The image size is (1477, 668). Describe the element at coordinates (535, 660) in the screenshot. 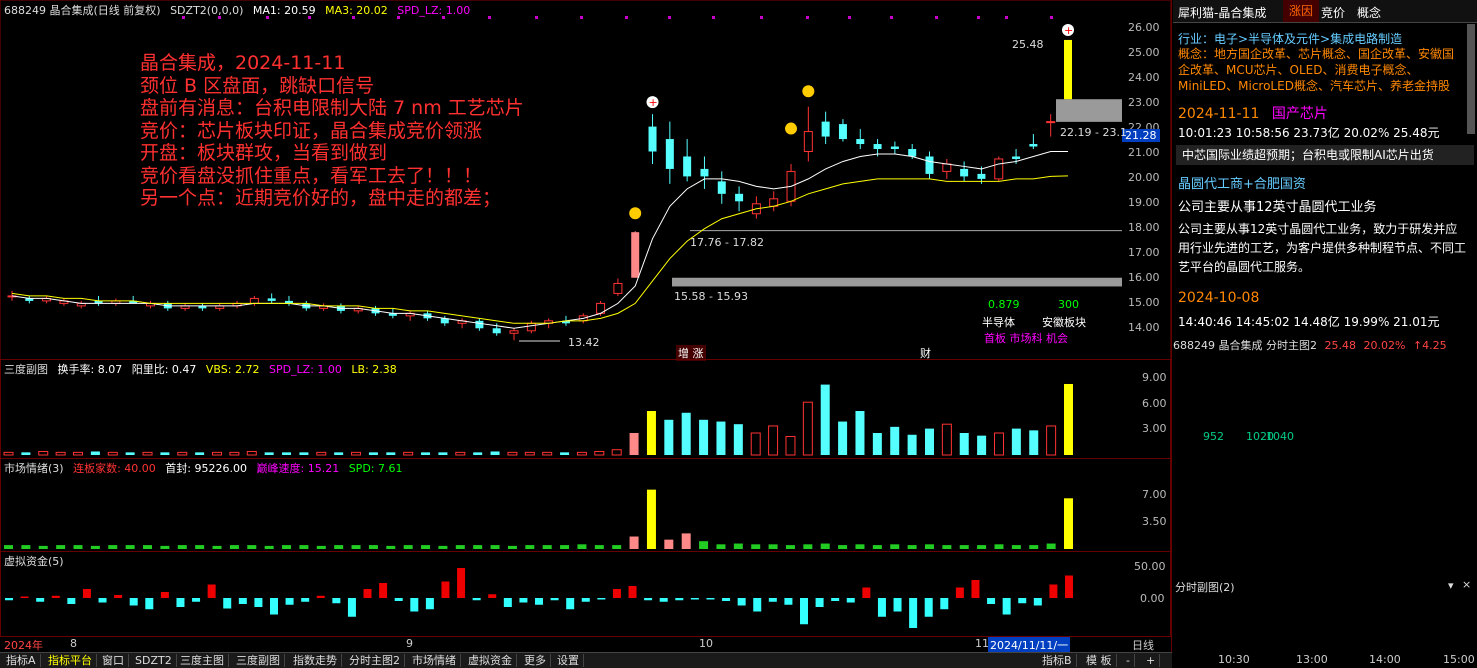

I see `tab-gengduo: 更多` at that location.